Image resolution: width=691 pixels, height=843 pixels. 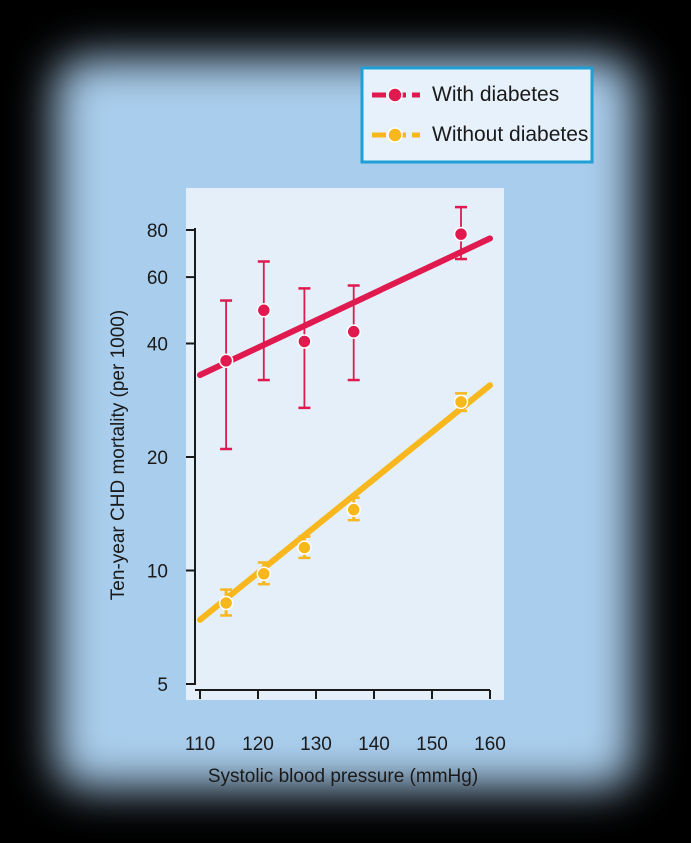 What do you see at coordinates (171, 458) in the screenshot?
I see `y-ticks: 5 10 20 40 60 80` at bounding box center [171, 458].